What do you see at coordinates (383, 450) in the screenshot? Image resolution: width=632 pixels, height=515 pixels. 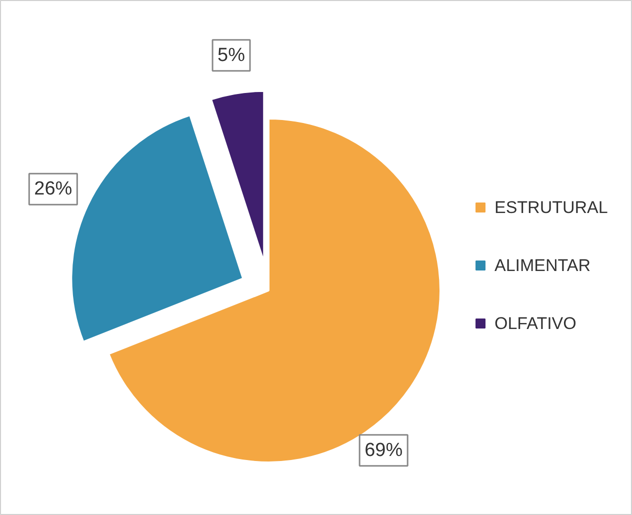 I see `data-label: 69%` at bounding box center [383, 450].